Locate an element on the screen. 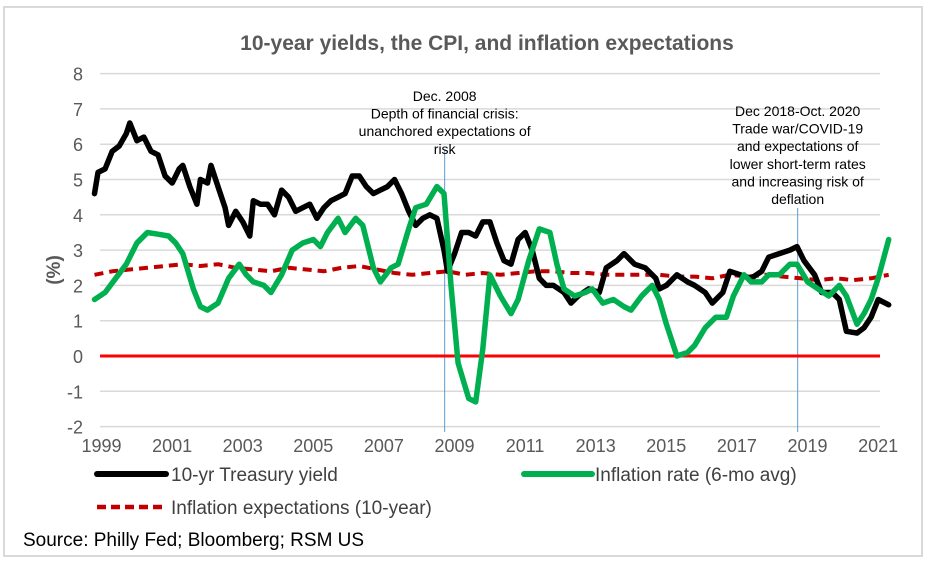  y-tick-label: 0 is located at coordinates (78, 357).